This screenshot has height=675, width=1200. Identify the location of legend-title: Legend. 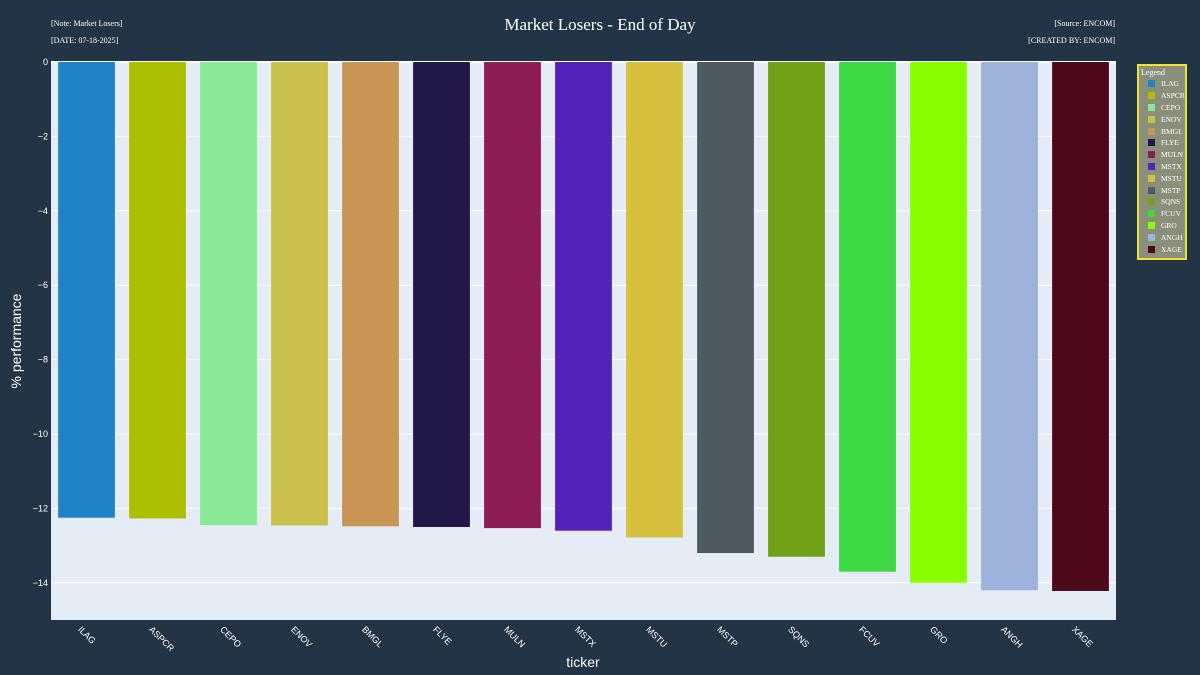
(1153, 72).